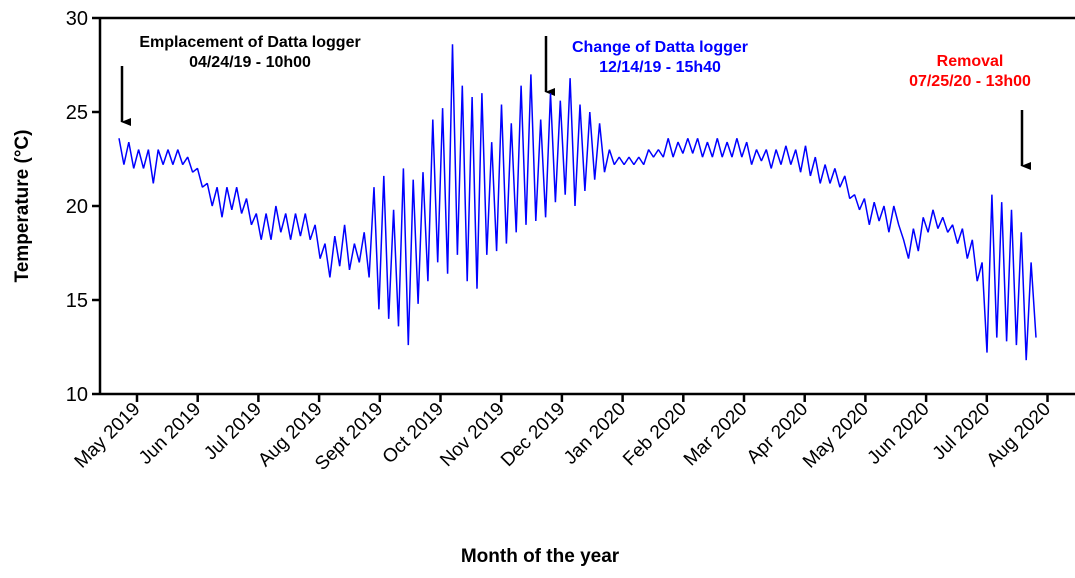  I want to click on annotation: Emplacement of Datta logger, so click(249, 42).